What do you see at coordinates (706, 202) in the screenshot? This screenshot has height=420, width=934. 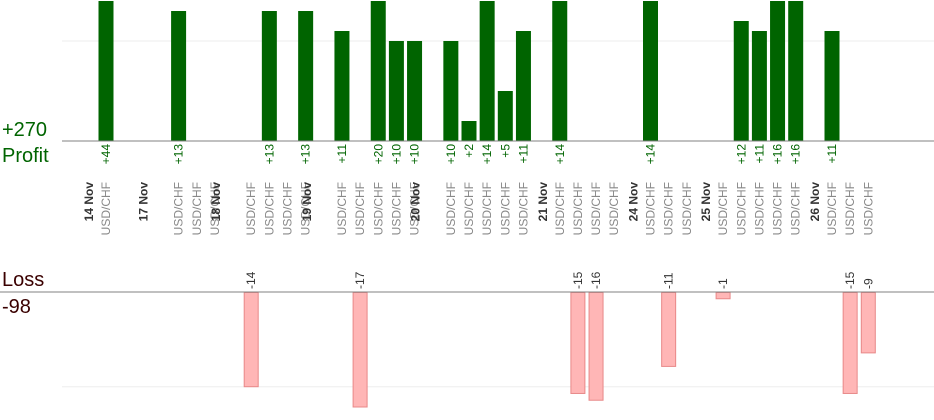 I see `date-label: 25 Nov` at bounding box center [706, 202].